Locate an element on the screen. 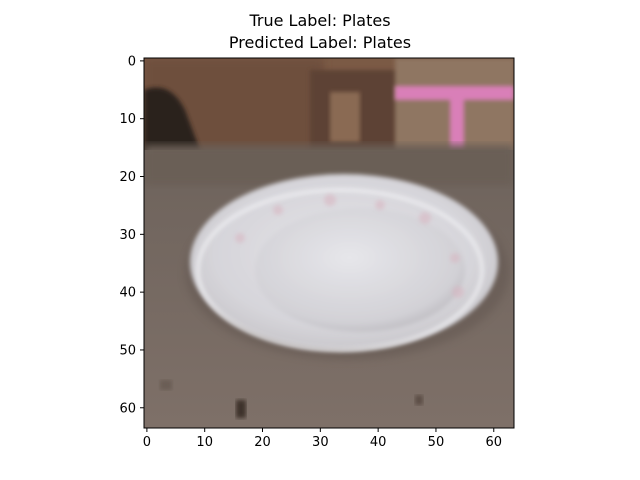 This screenshot has height=480, width=640. x-tick-label: 40 is located at coordinates (378, 442).